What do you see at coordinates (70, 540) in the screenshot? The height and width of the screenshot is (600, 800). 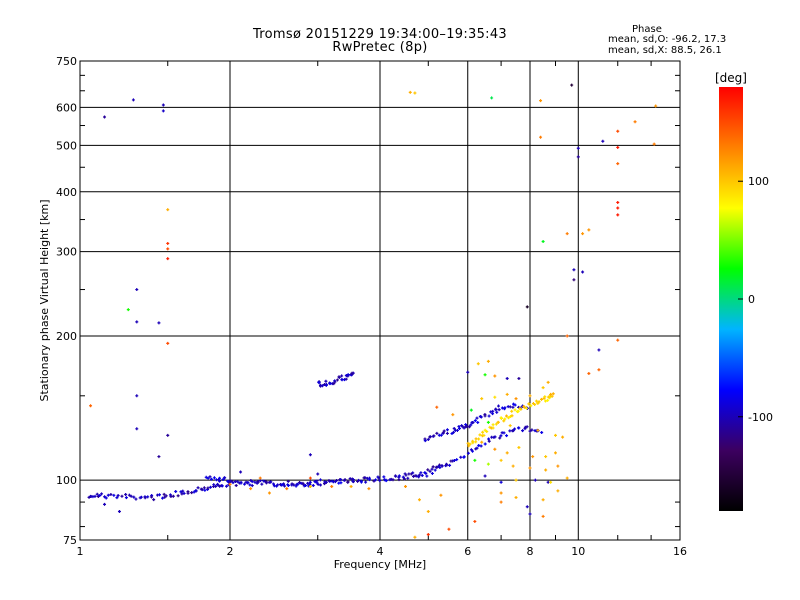 I see `y-tick-label: 75` at bounding box center [70, 540].